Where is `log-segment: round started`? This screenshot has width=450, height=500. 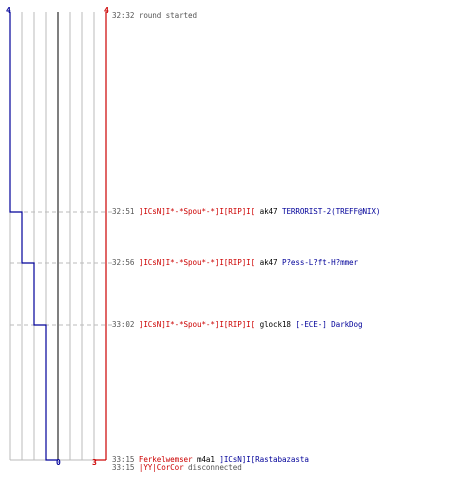 log-segment: round started is located at coordinates (167, 15).